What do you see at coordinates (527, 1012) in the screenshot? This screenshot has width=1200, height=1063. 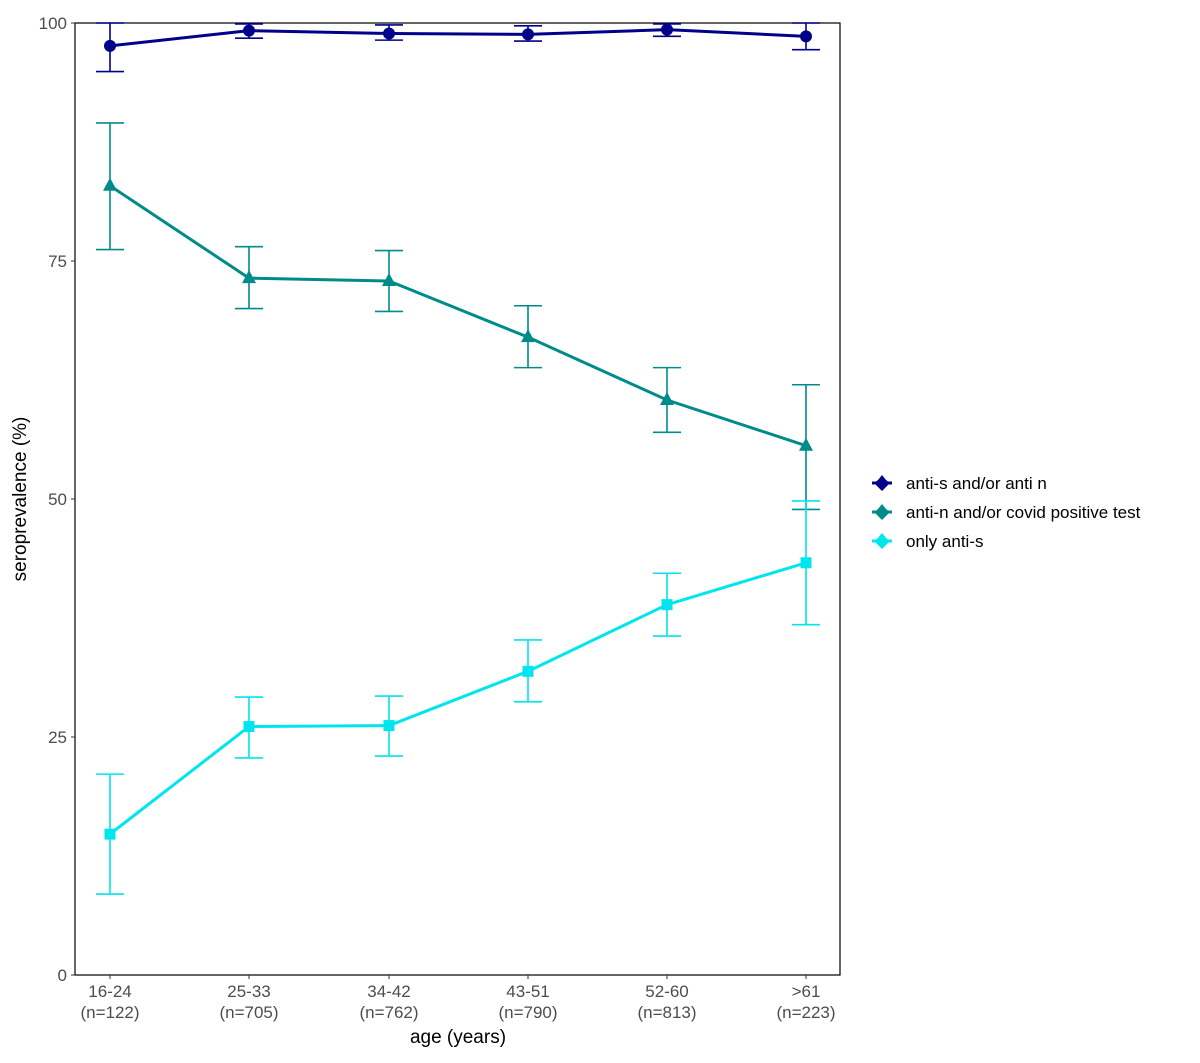 I see `x-tick-sample-size: (n=790)` at bounding box center [527, 1012].